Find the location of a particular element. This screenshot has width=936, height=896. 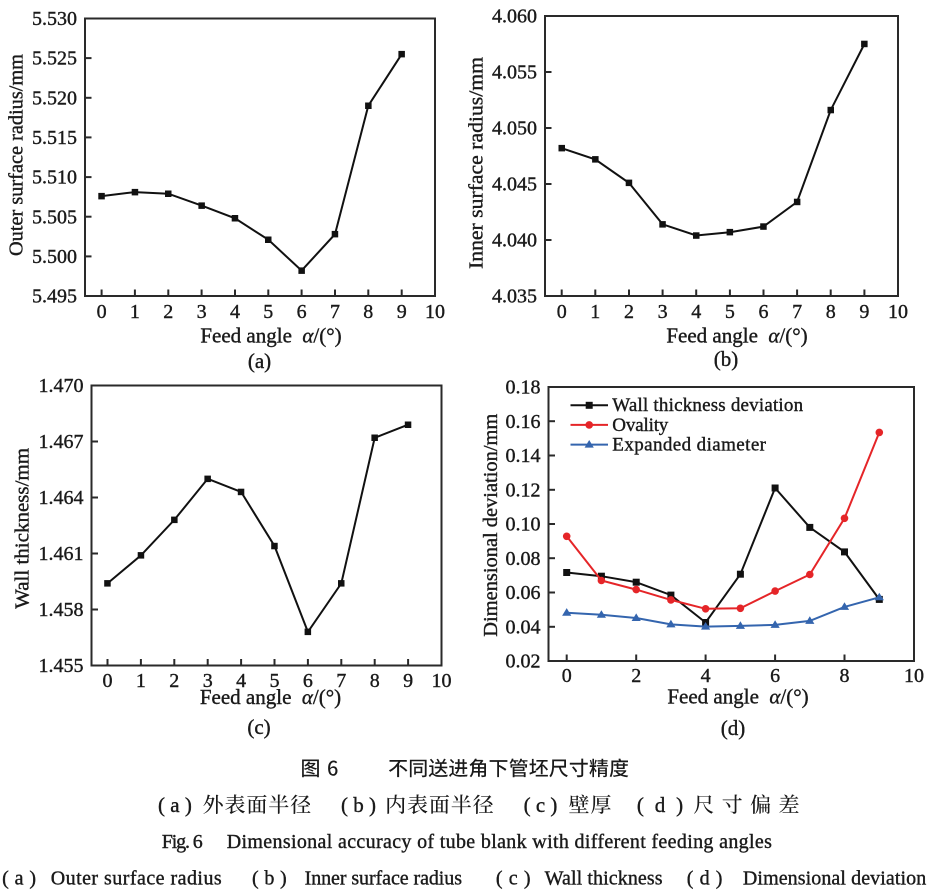

svg-text: 4.060 is located at coordinates (514, 17).